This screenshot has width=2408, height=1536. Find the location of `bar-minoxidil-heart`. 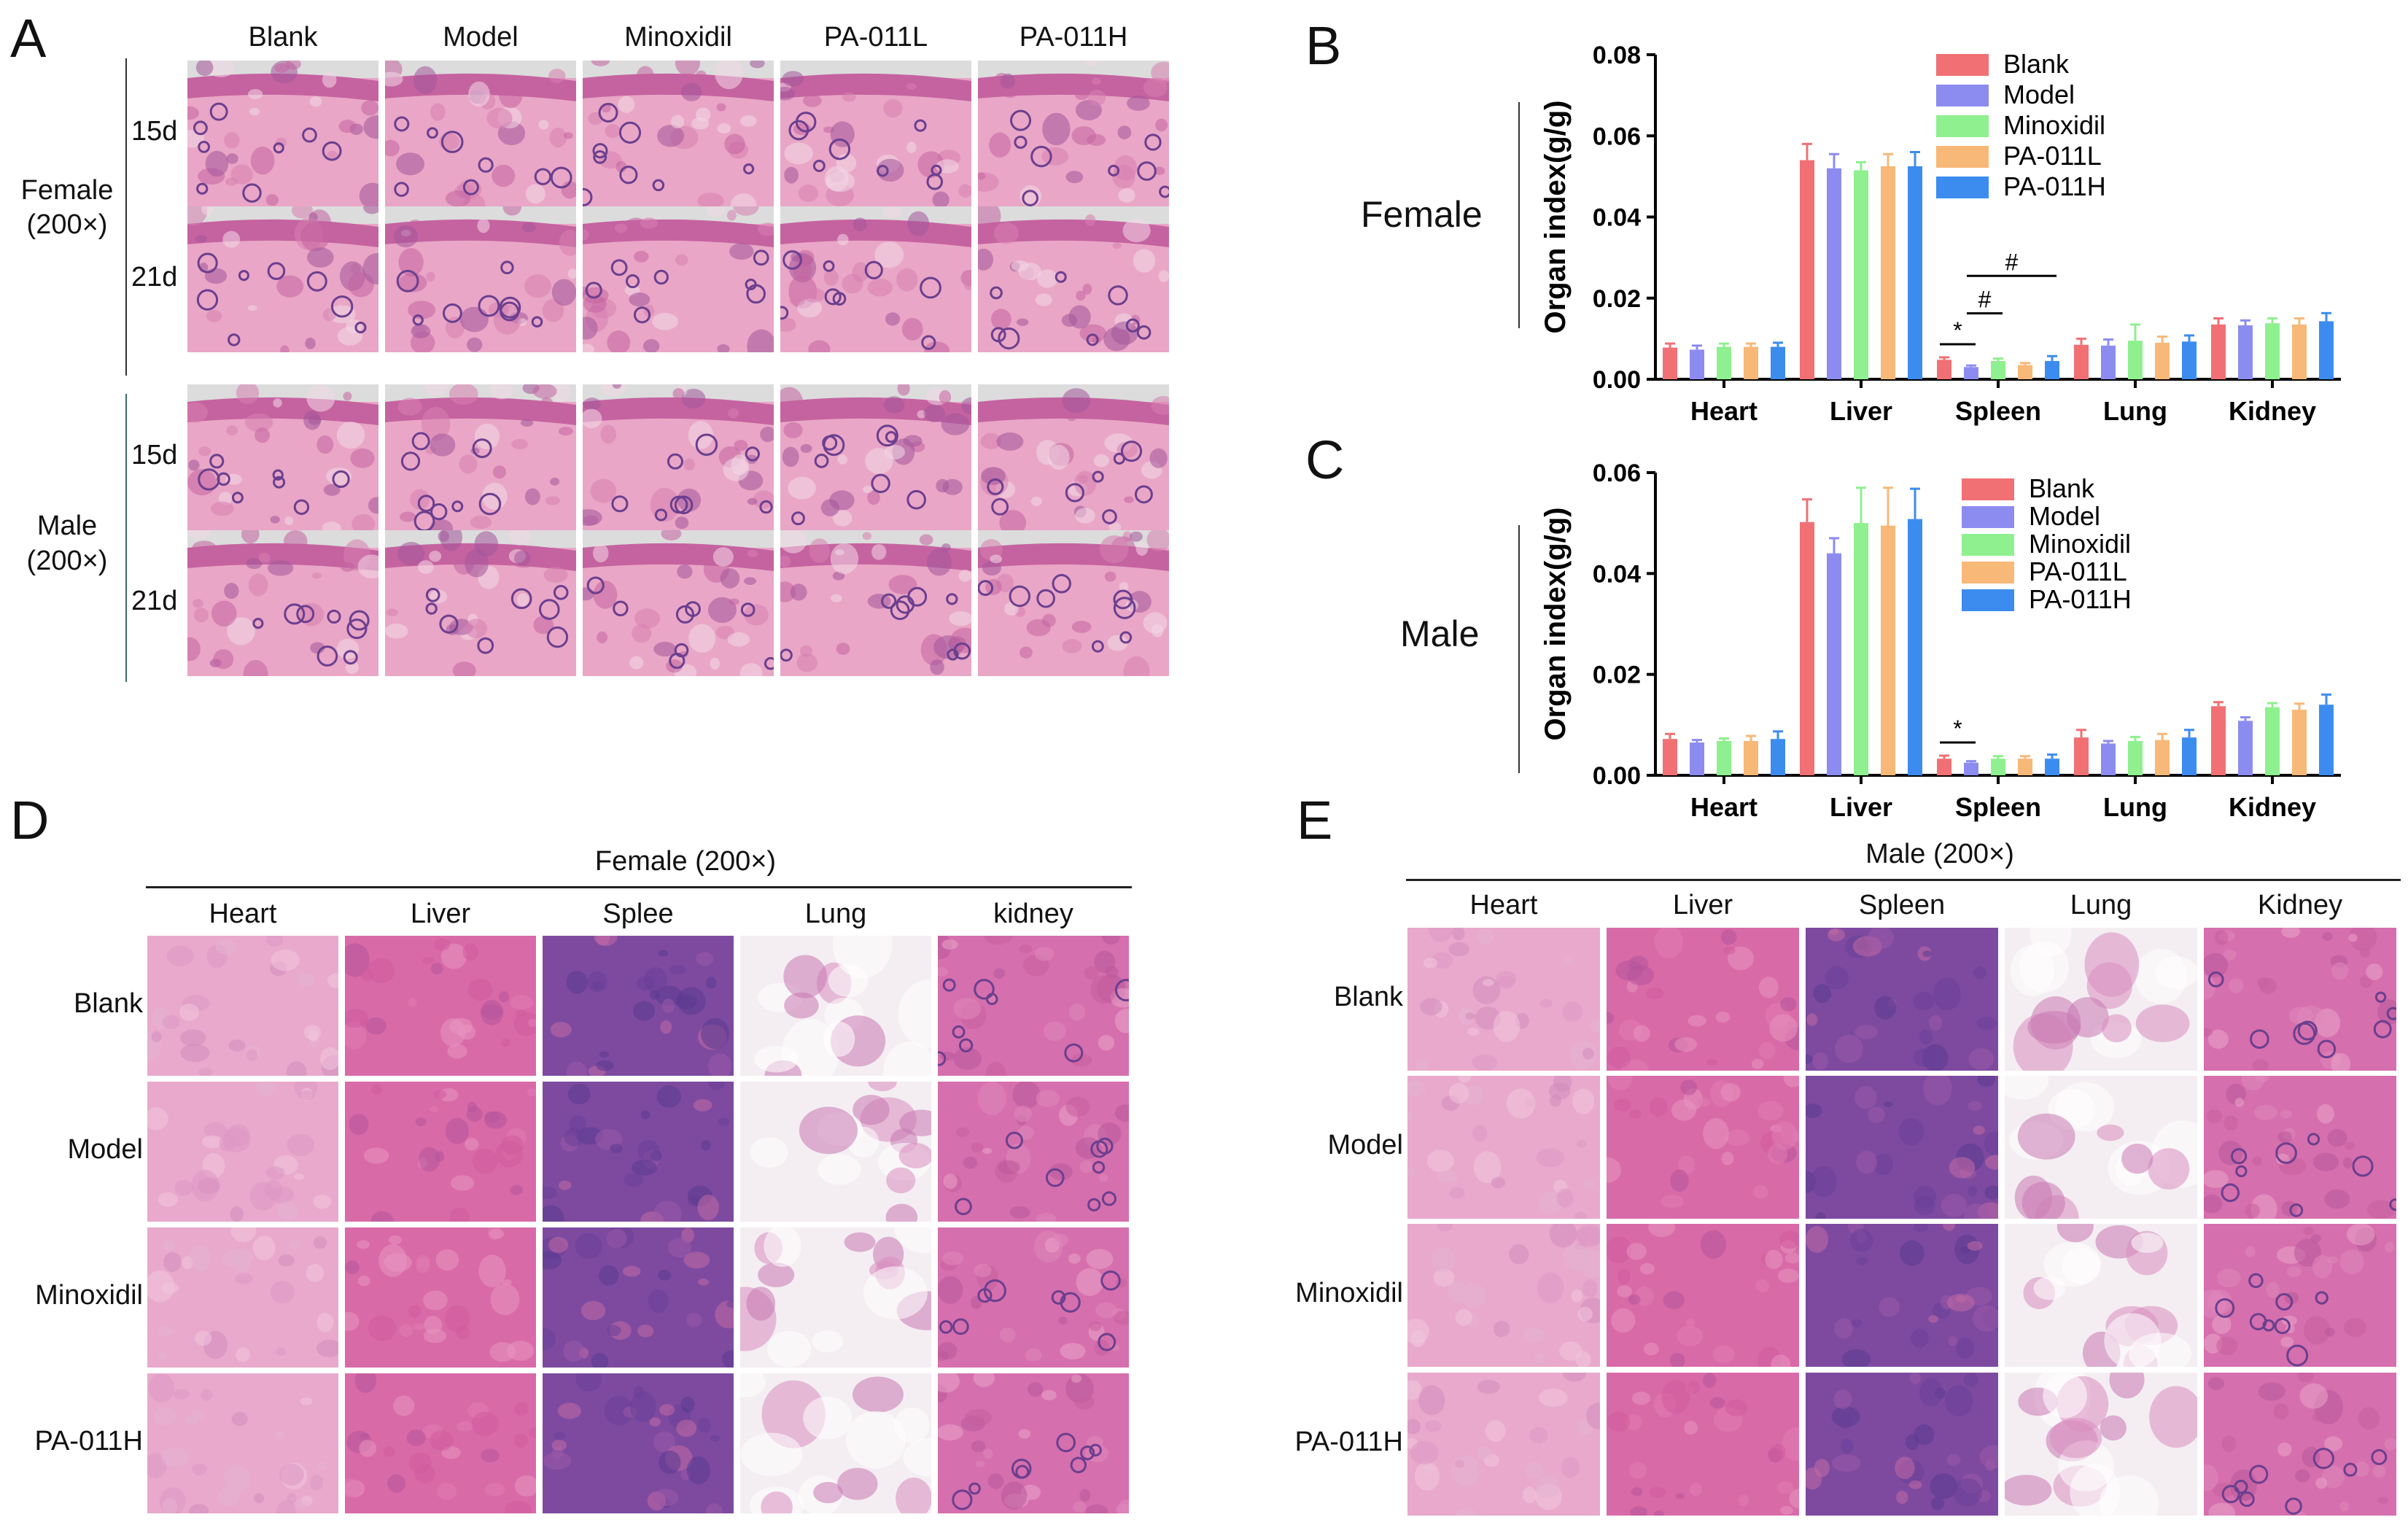

bar-minoxidil-heart is located at coordinates (1724, 757).